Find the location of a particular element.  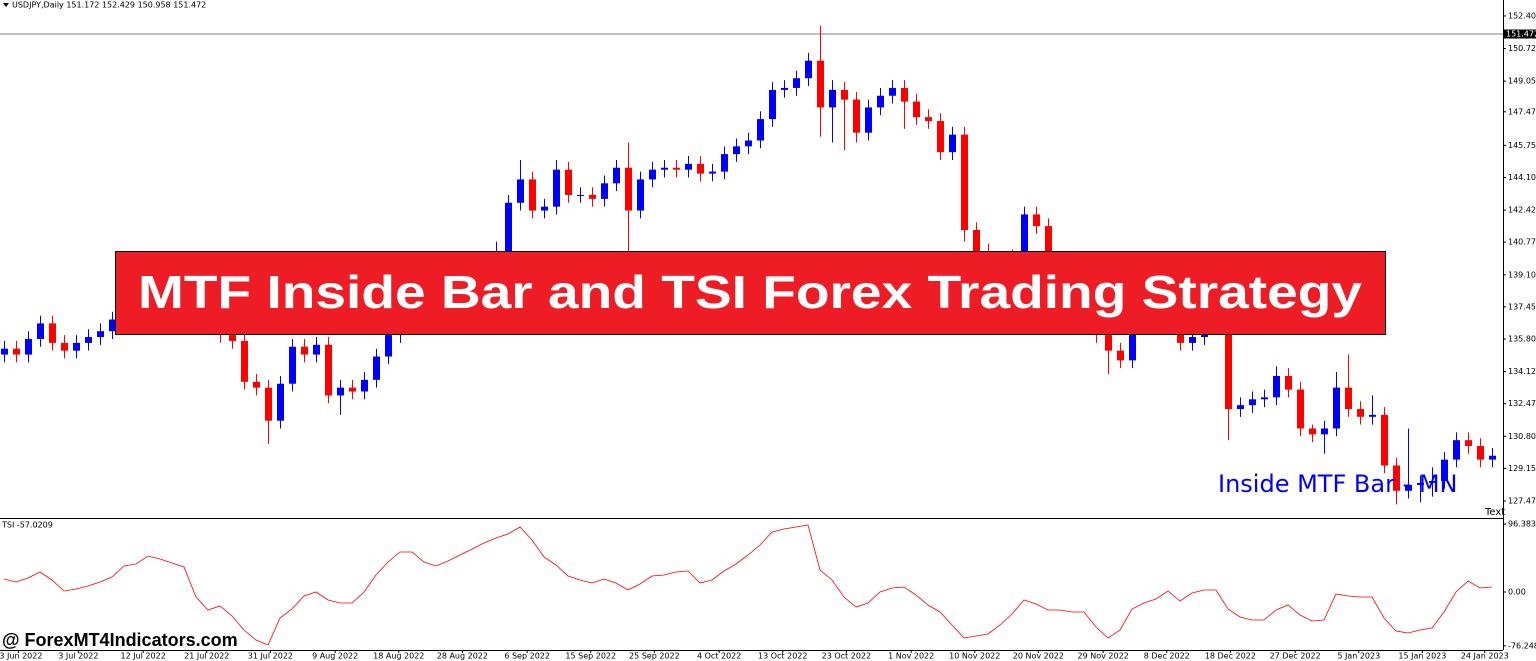

watermark: @ ForexMT4Indicators.com is located at coordinates (120, 640).